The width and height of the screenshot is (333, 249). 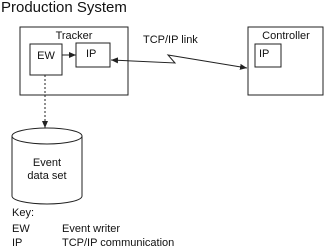 What do you see at coordinates (46, 56) in the screenshot?
I see `ew-label: EW` at bounding box center [46, 56].